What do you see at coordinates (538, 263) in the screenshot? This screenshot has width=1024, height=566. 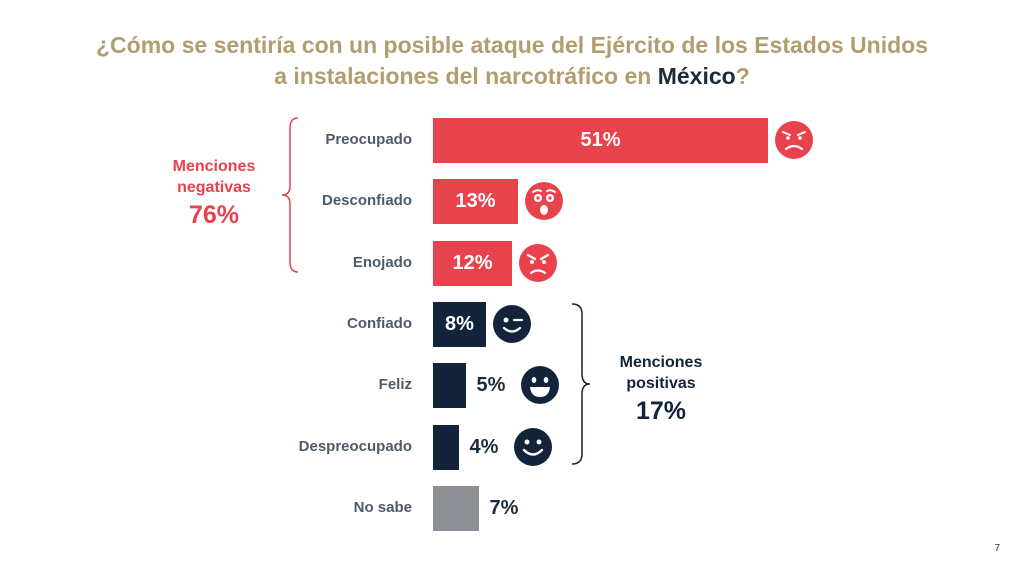 I see `angry-face-icon` at bounding box center [538, 263].